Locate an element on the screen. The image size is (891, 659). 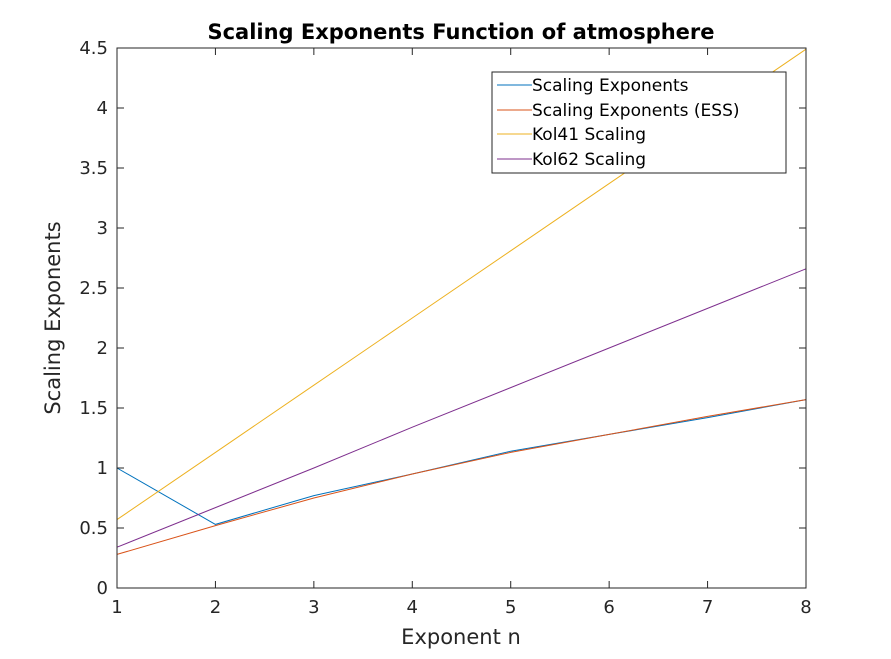
y-tick-label: 4 is located at coordinates (102, 108).